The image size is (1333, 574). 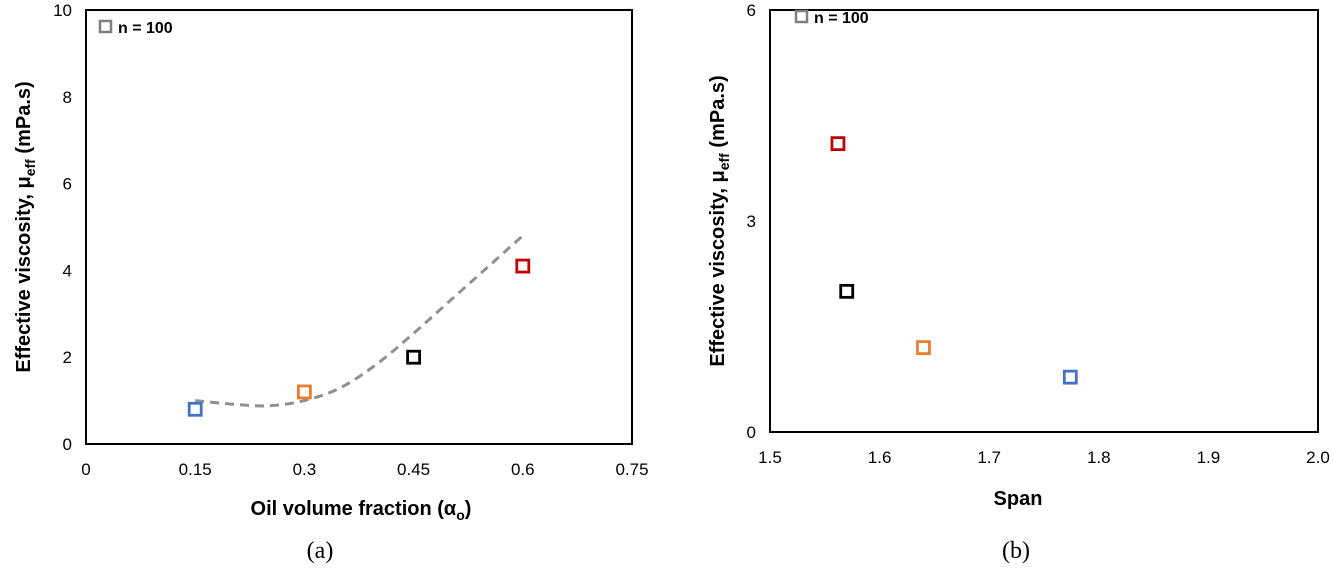 What do you see at coordinates (468, 509) in the screenshot?
I see `chart-a-x-axis-title-end: )` at bounding box center [468, 509].